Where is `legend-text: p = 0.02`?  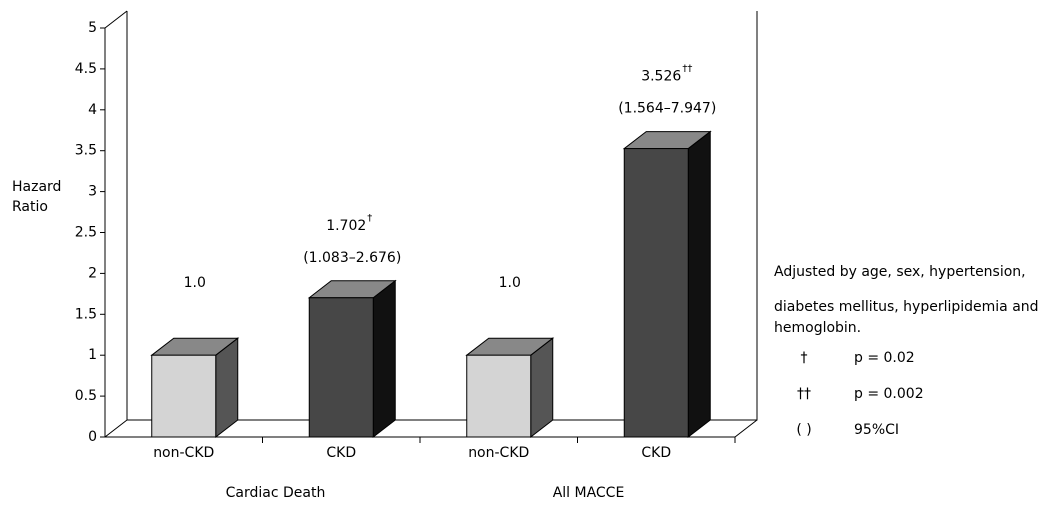
legend-text: p = 0.02 is located at coordinates (884, 358).